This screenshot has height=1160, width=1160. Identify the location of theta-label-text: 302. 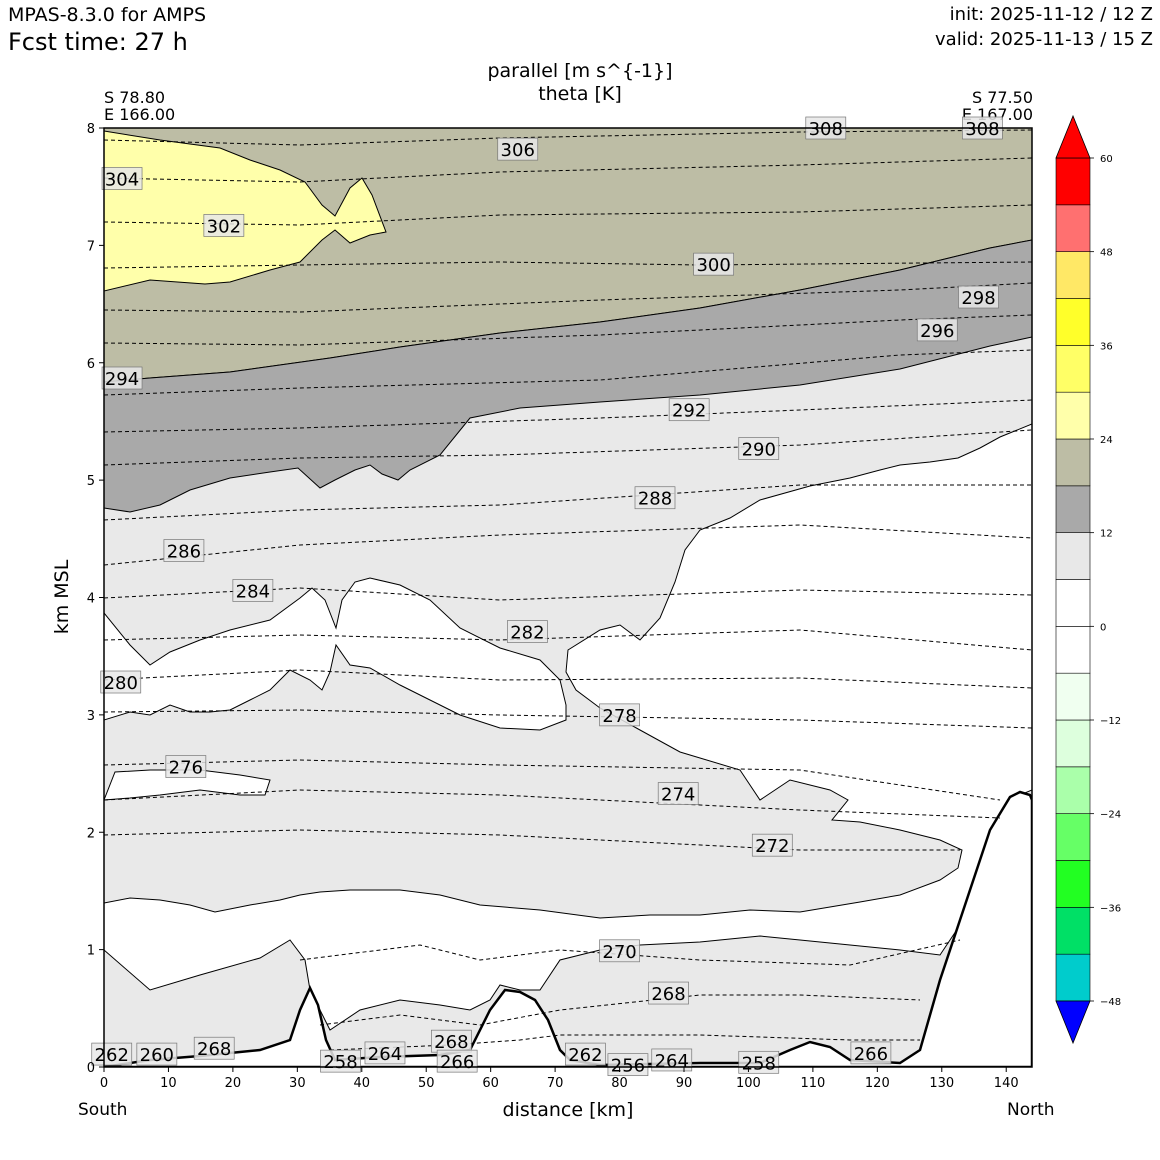
(224, 226).